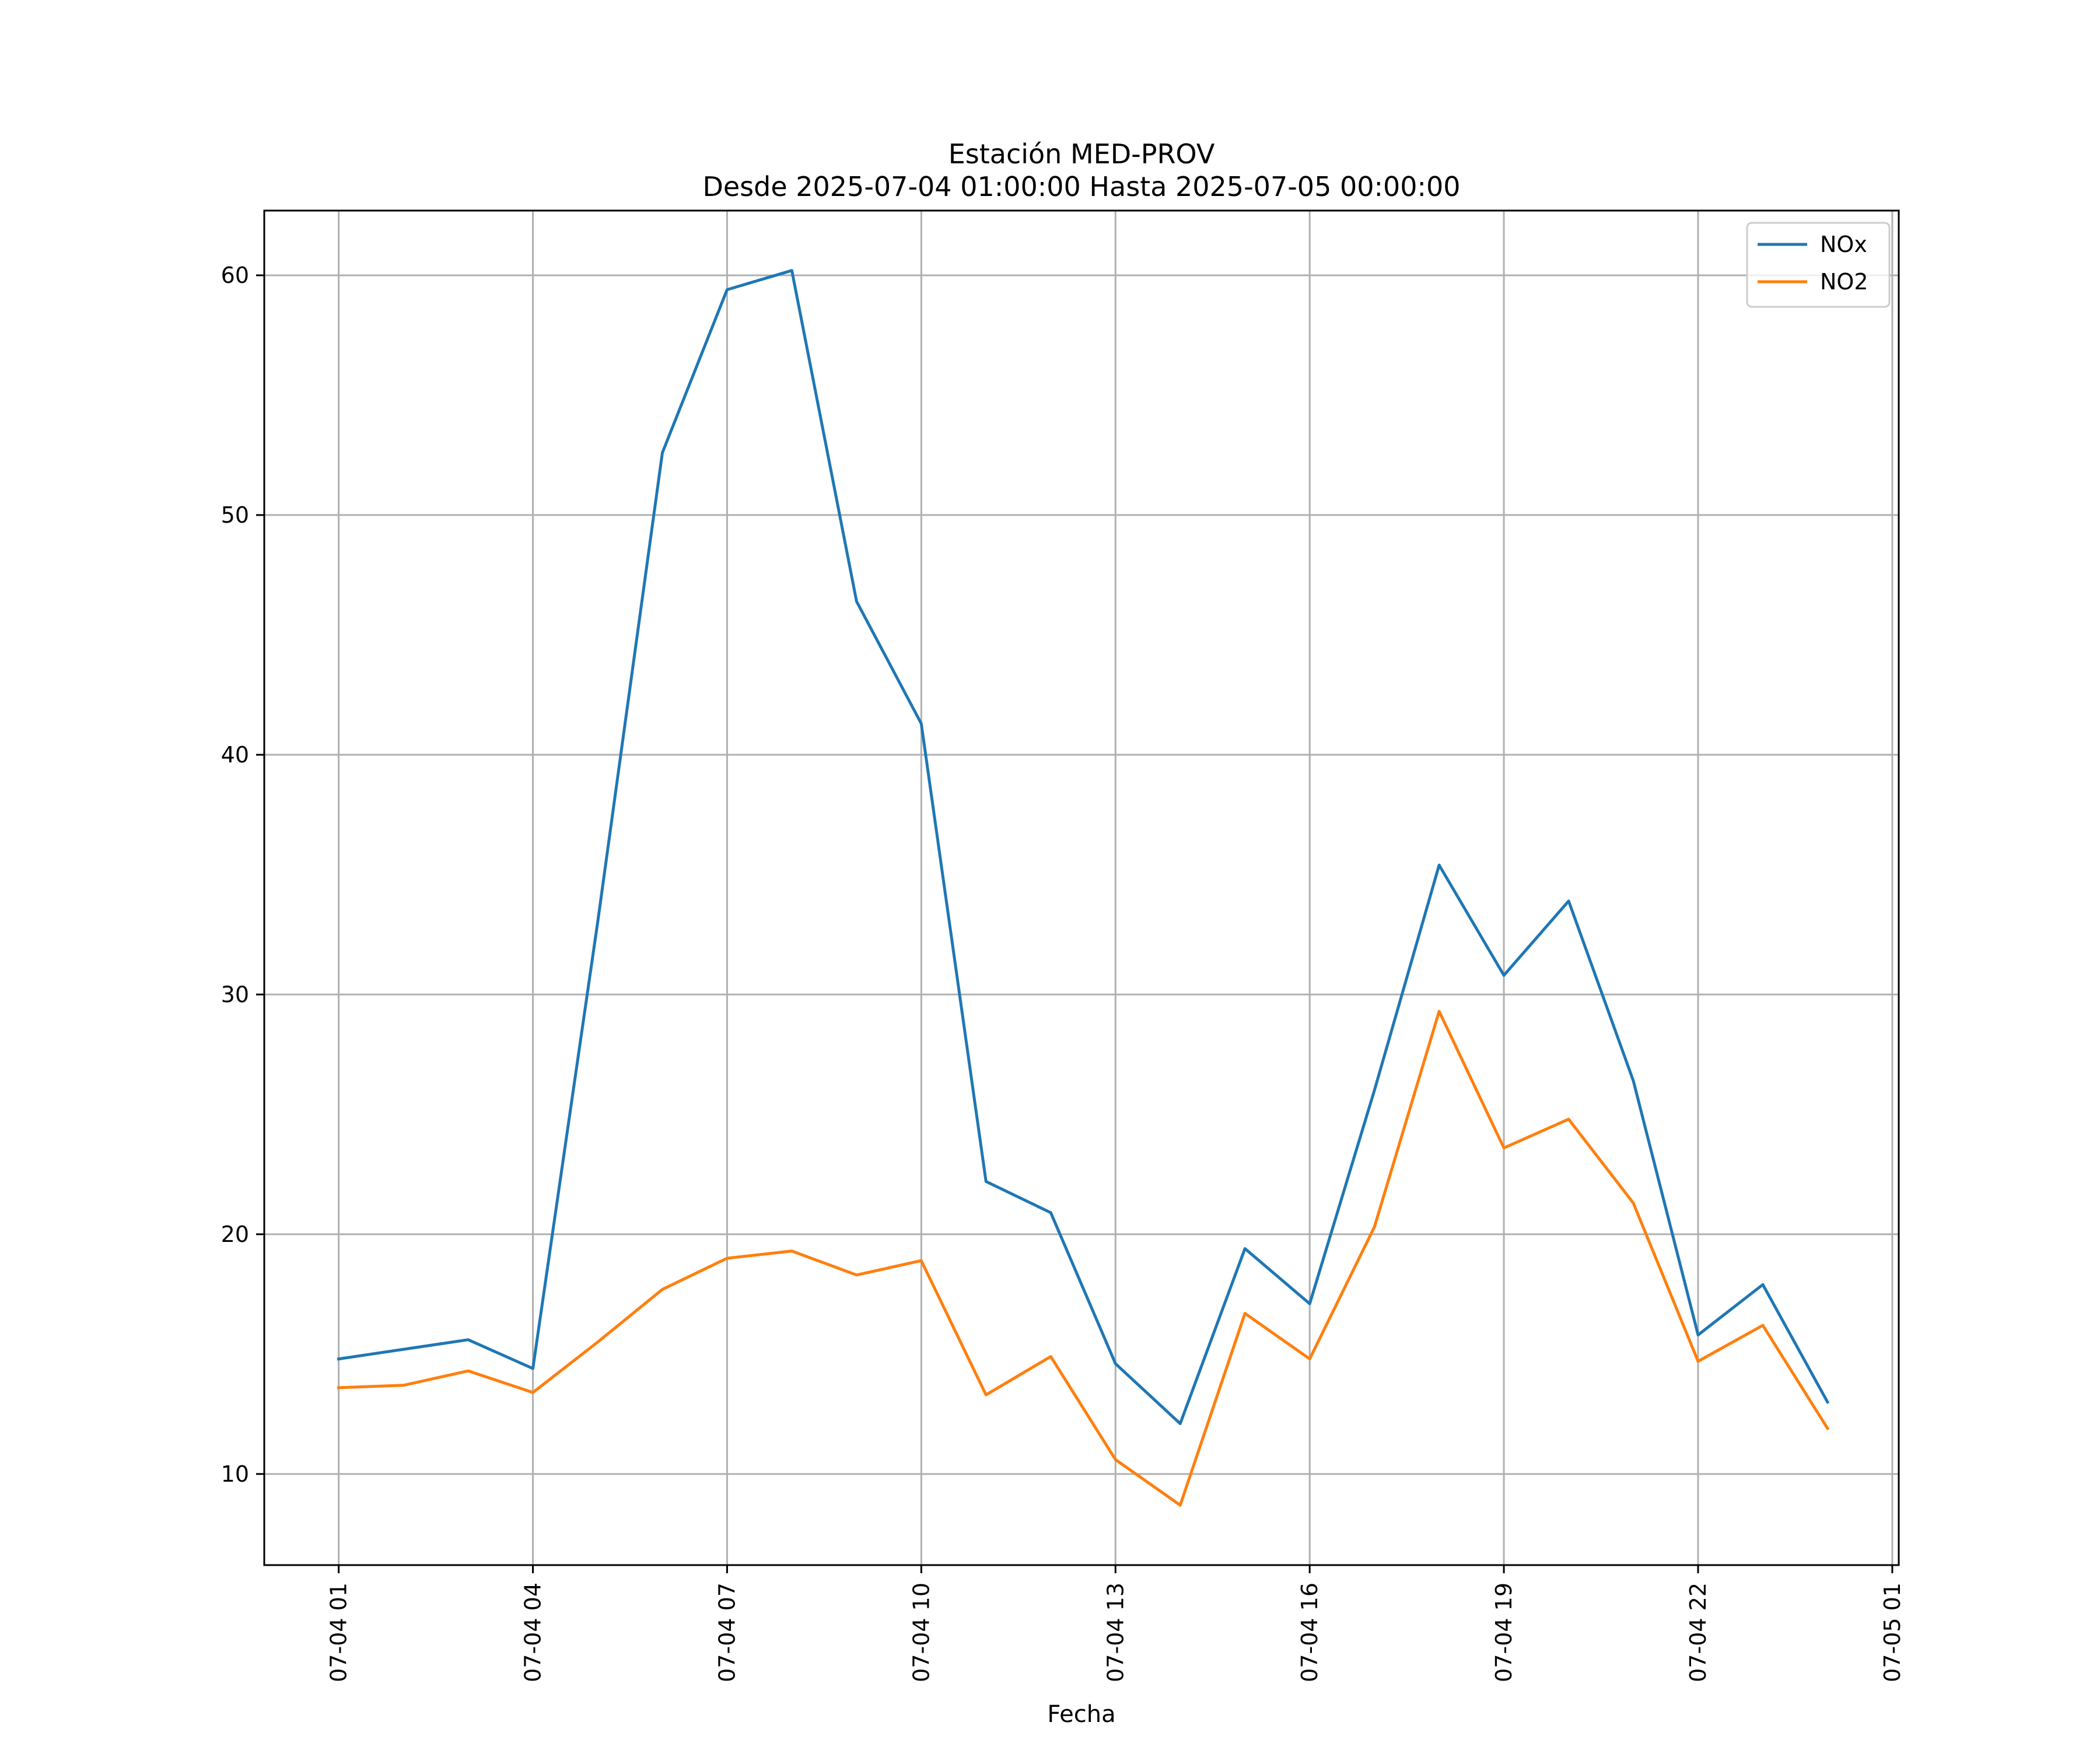 Image resolution: width=2100 pixels, height=1750 pixels. Describe the element at coordinates (235, 755) in the screenshot. I see `y-tick-label: 40` at that location.